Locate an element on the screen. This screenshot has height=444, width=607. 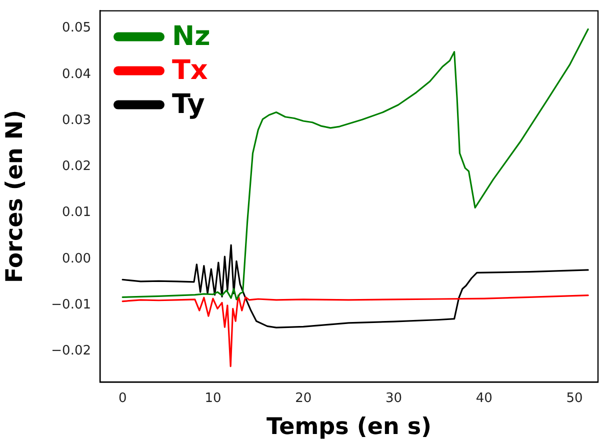
x-tick-label: 0 is located at coordinates (122, 398).